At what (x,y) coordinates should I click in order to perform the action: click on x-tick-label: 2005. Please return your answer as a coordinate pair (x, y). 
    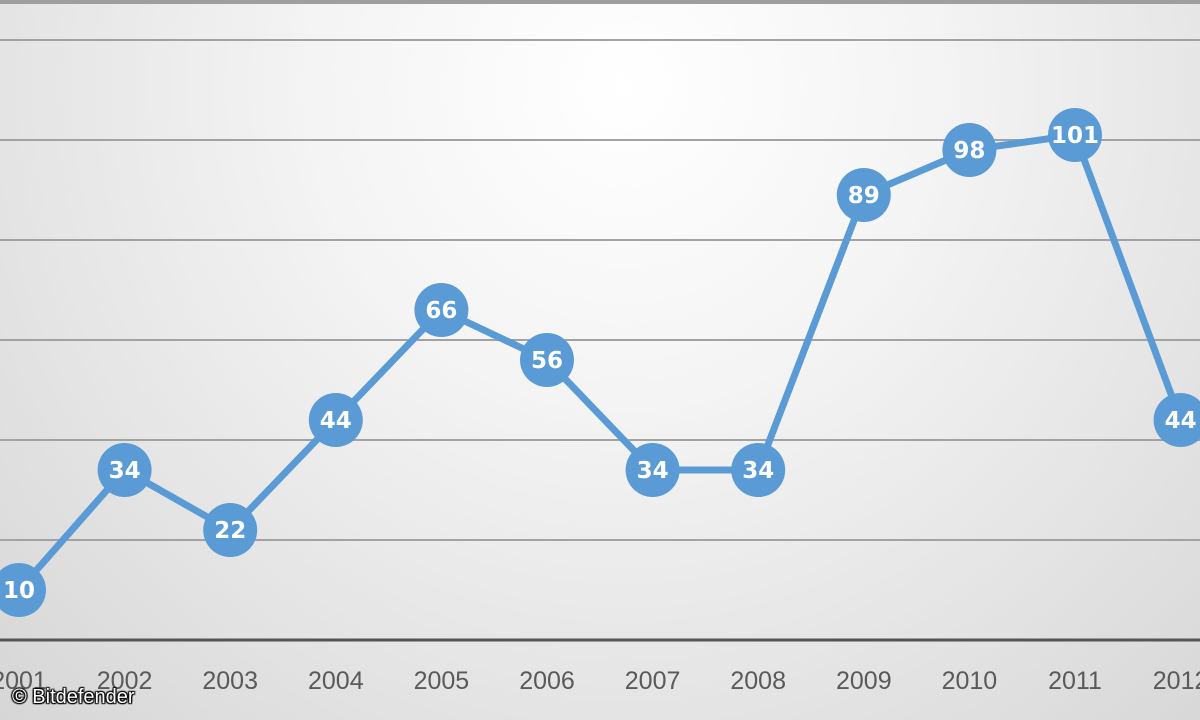
    Looking at the image, I should click on (442, 681).